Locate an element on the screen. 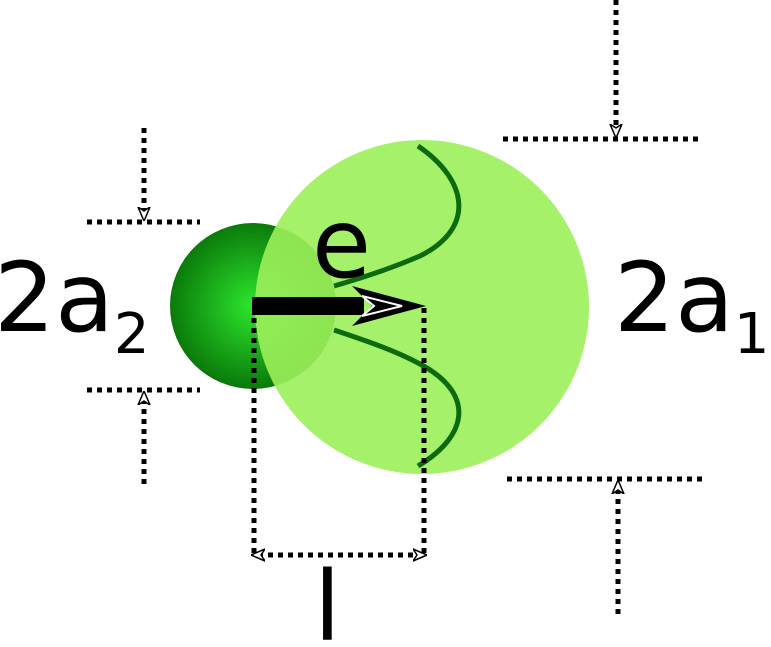 The height and width of the screenshot is (647, 771). left-diameter-markers is located at coordinates (143, 306).